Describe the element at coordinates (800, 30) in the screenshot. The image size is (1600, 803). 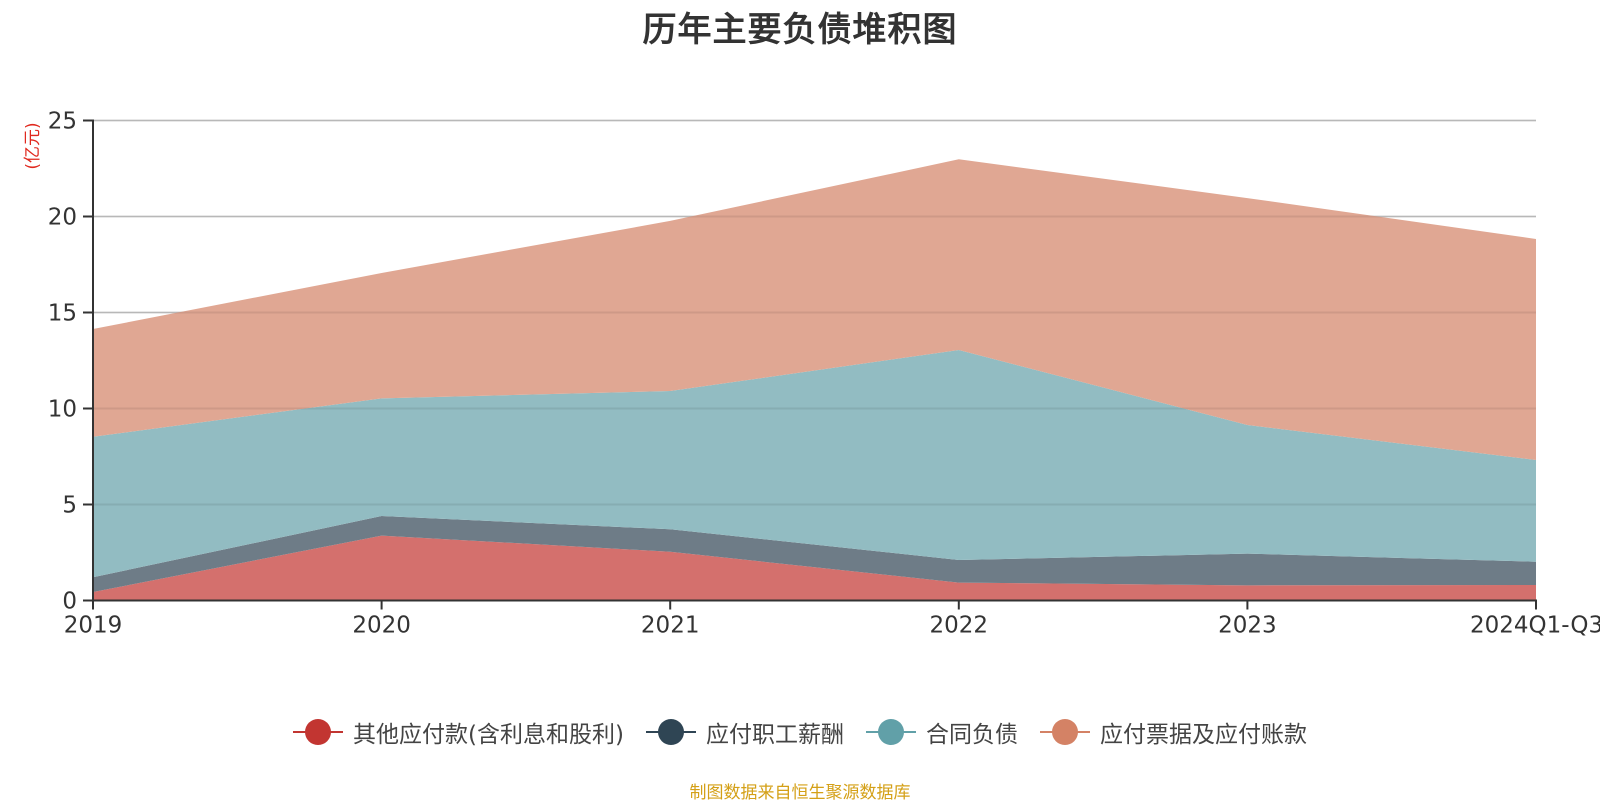
I see `chart-title: 历年主要负债堆积图` at that location.